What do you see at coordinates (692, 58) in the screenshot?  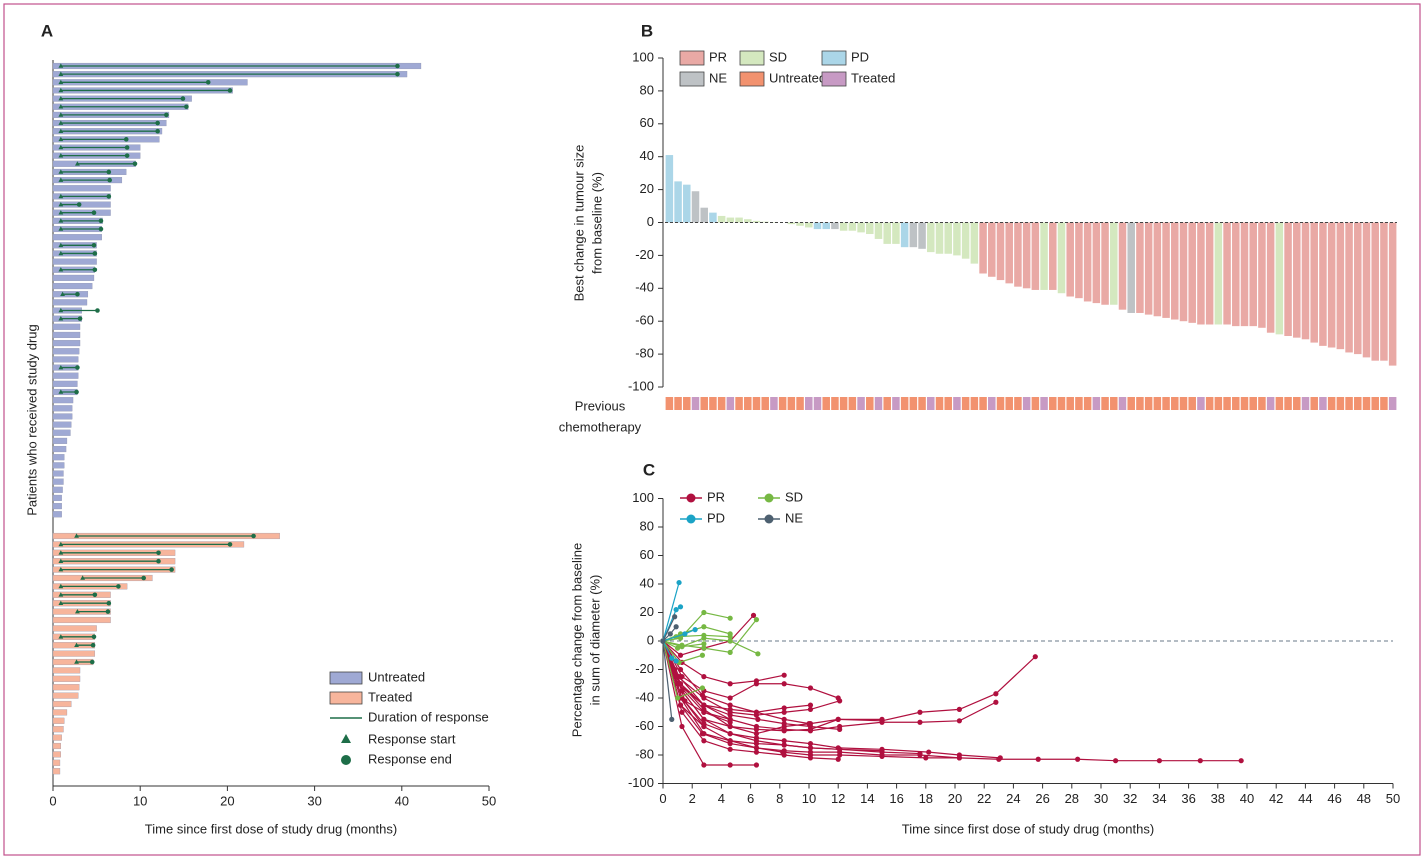 I see `legend-swatch` at bounding box center [692, 58].